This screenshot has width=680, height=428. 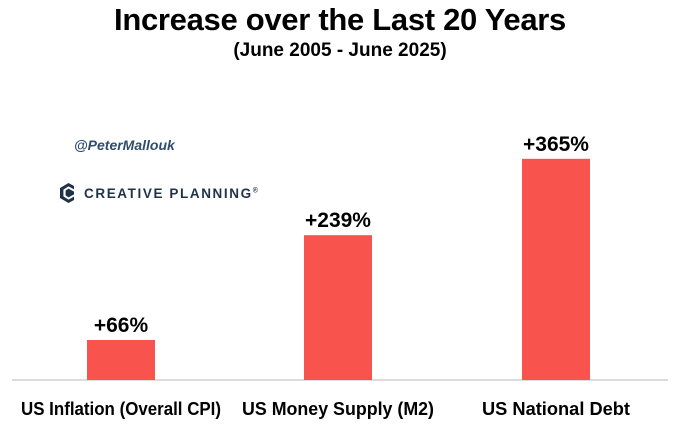 I want to click on logo-text: CREATIVE PLANNING®, so click(x=171, y=193).